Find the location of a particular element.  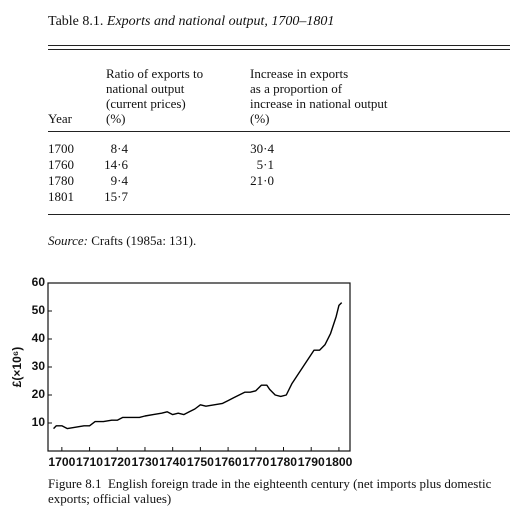

source: Crafts (1985a: 131). is located at coordinates (144, 240).